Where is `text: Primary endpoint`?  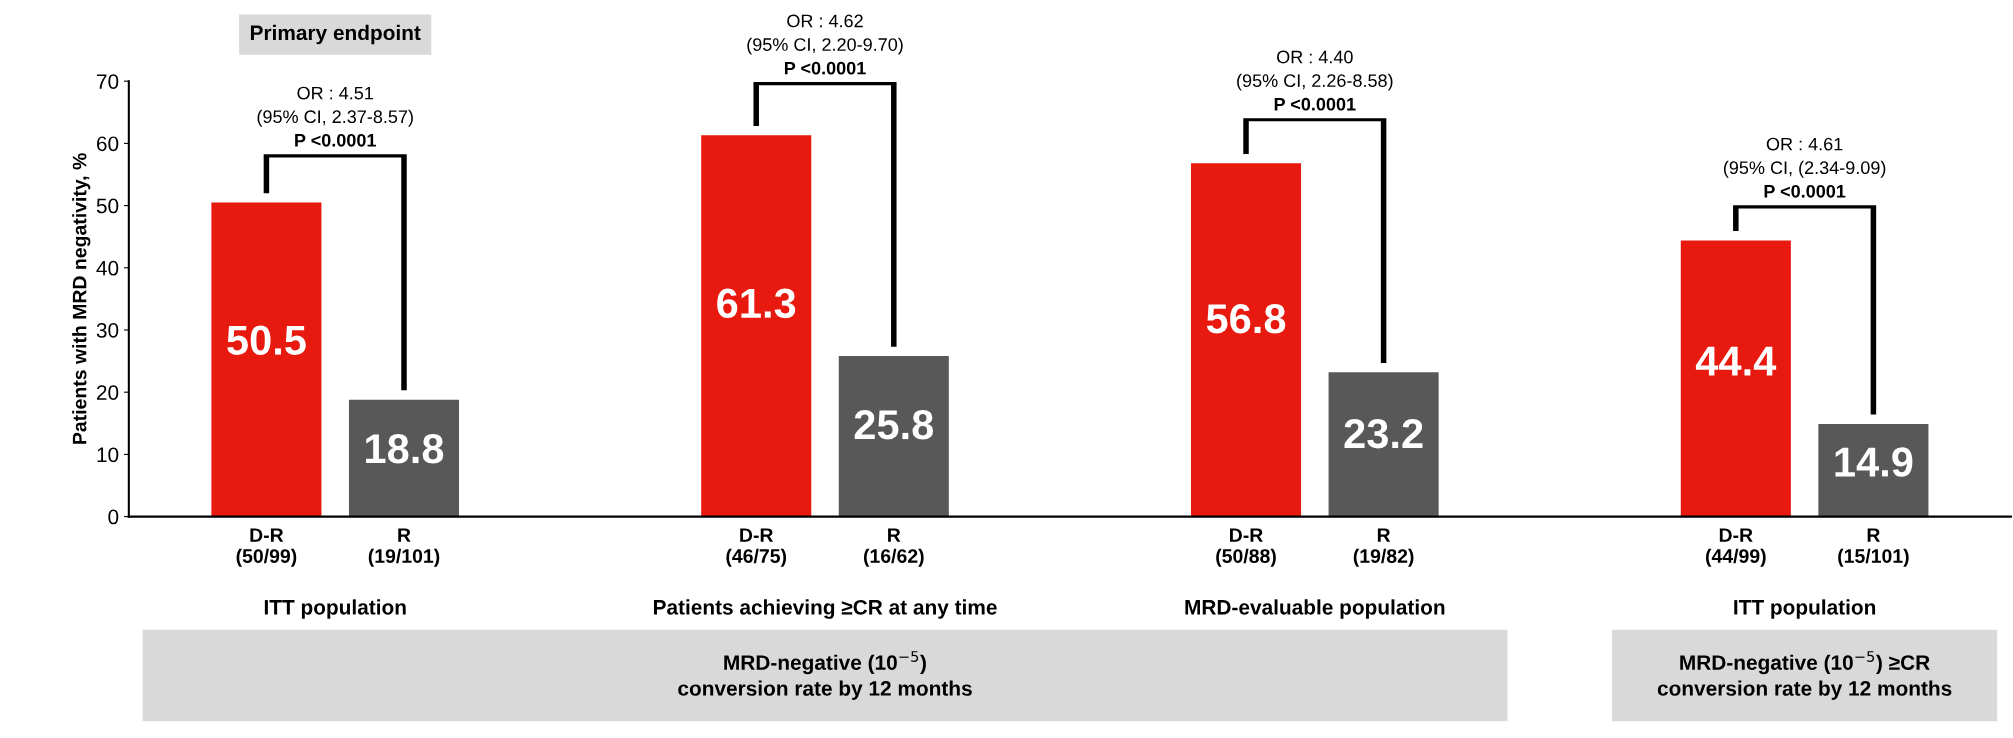 text: Primary endpoint is located at coordinates (335, 34).